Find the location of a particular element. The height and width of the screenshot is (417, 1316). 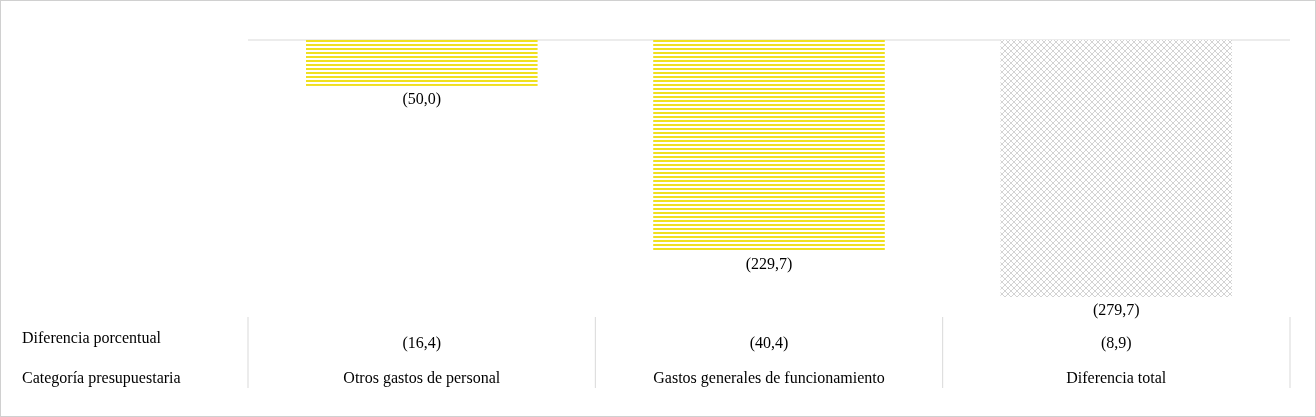

data-label: (229,7) is located at coordinates (769, 264).